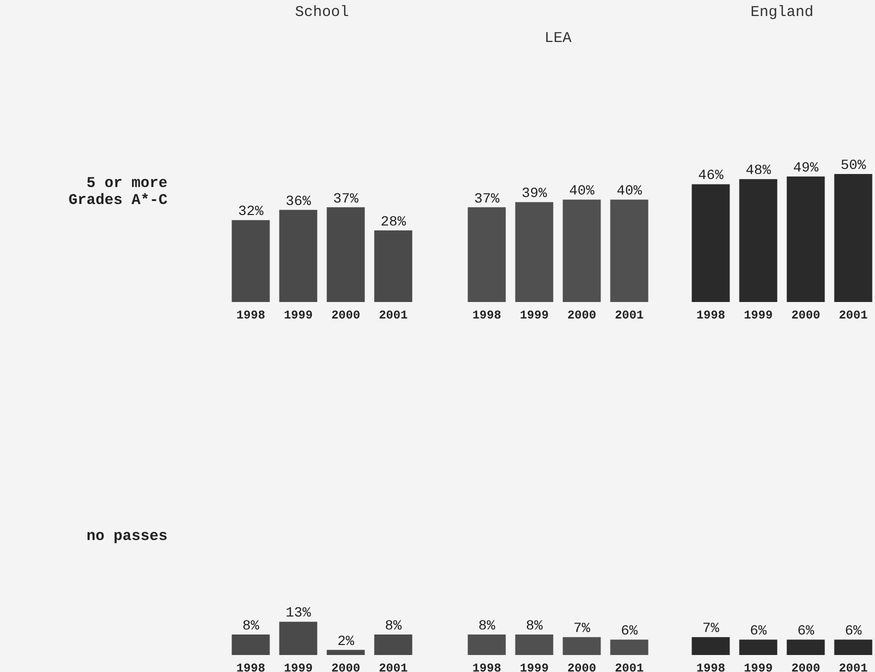  What do you see at coordinates (393, 222) in the screenshot?
I see `data-label: 28%` at bounding box center [393, 222].